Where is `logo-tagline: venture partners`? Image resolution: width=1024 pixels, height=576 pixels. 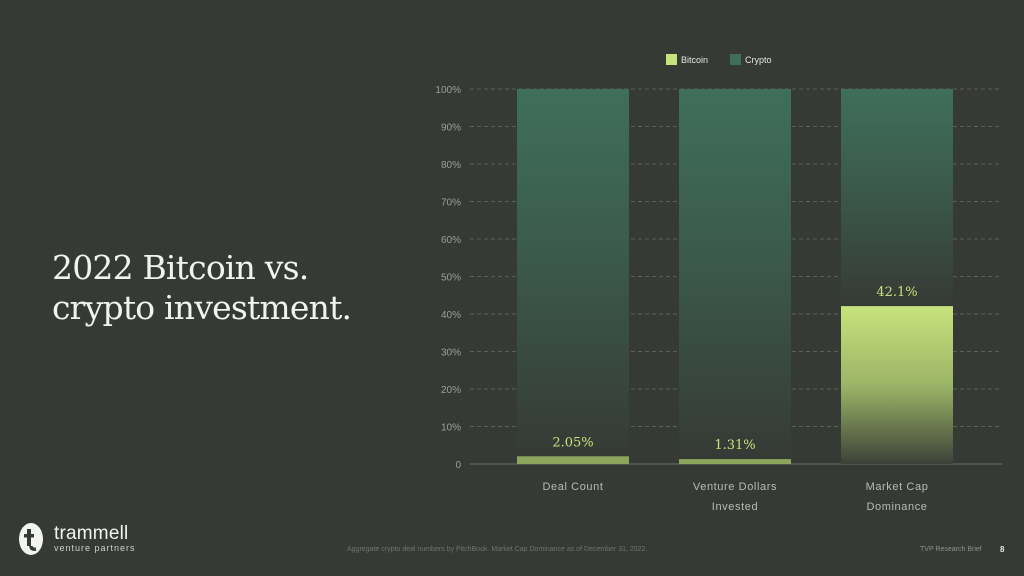 logo-tagline: venture partners is located at coordinates (95, 548).